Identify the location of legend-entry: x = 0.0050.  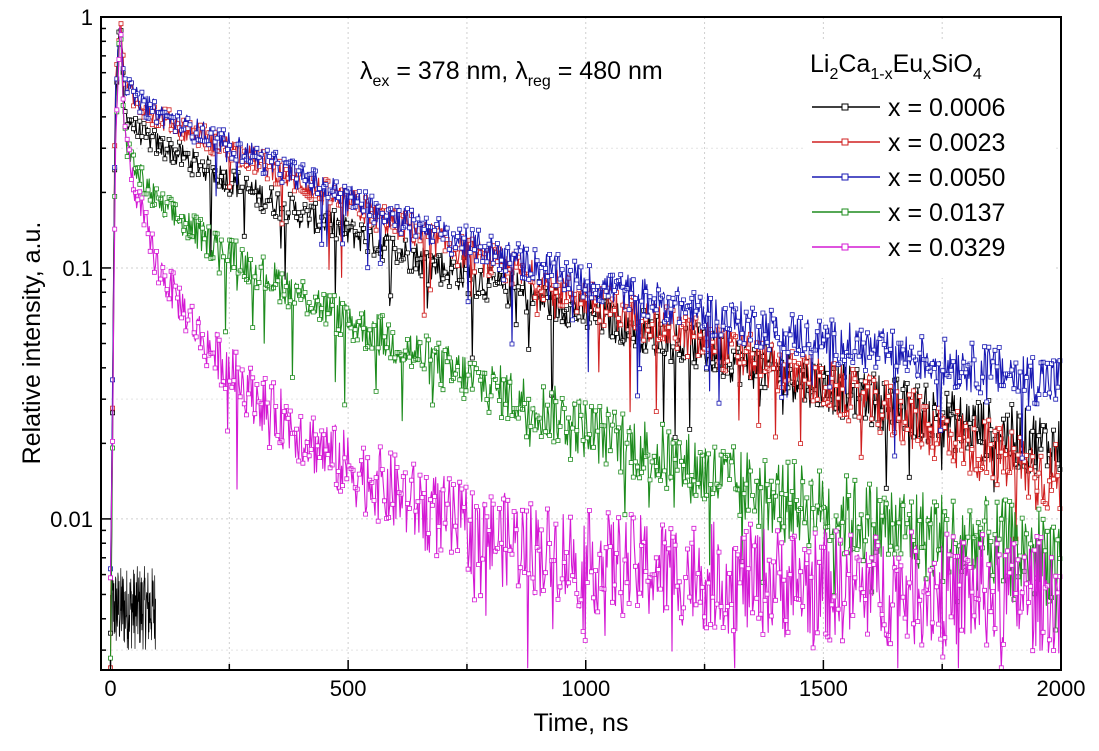
(908, 178).